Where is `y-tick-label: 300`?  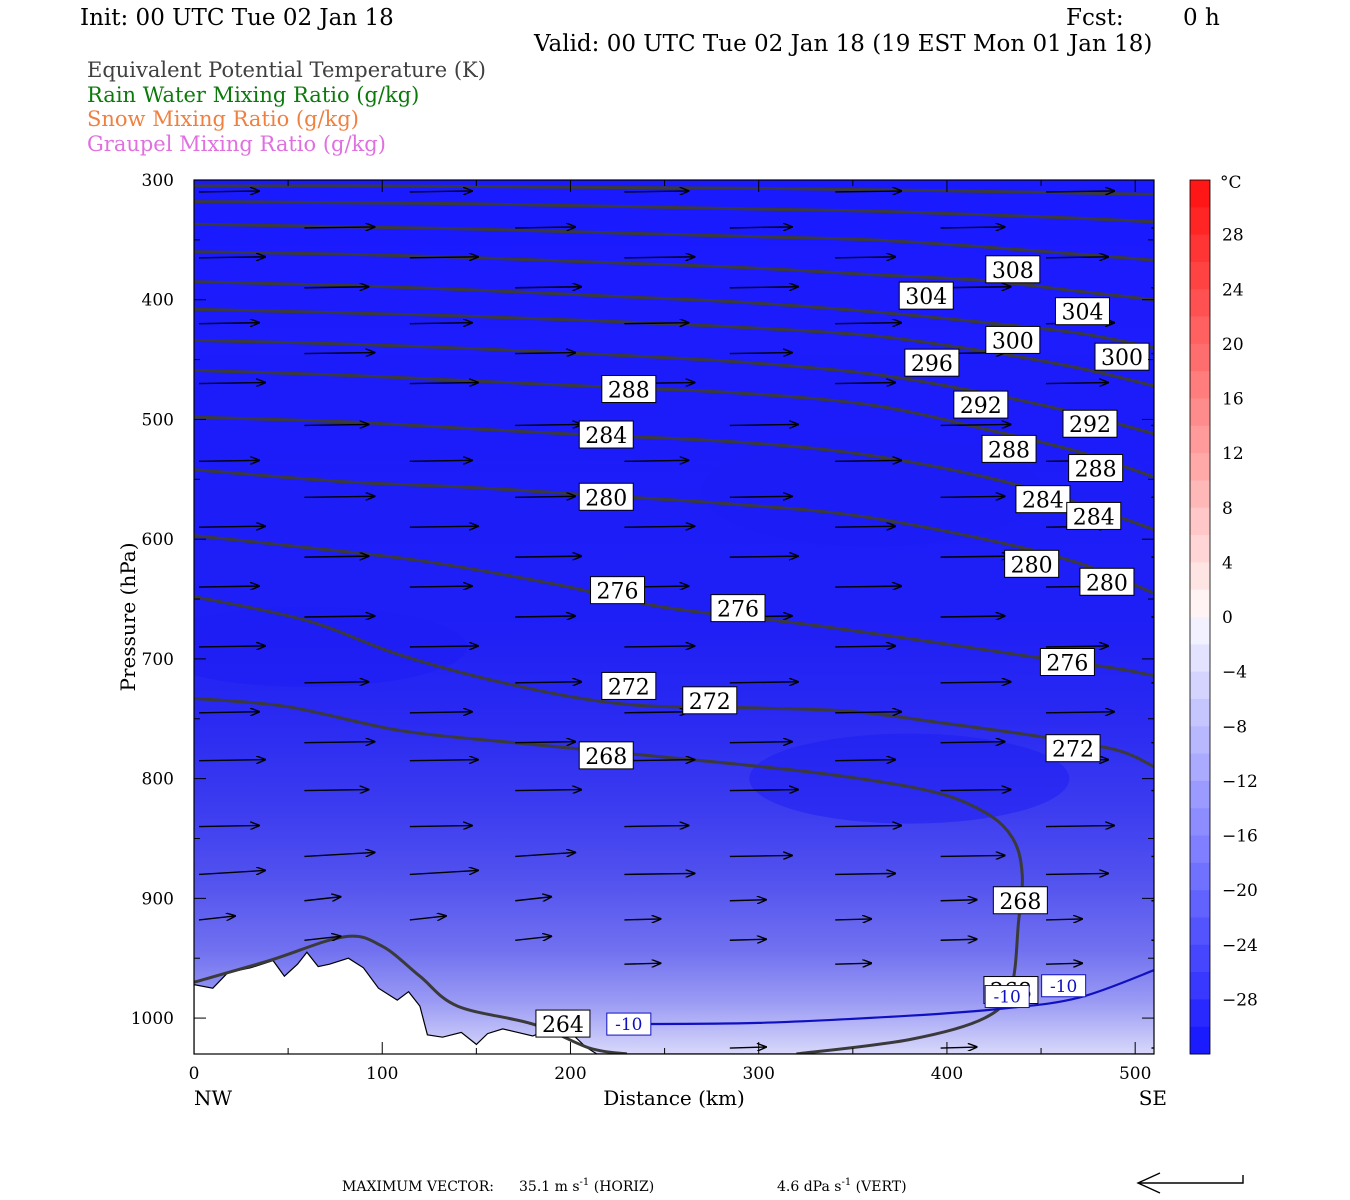
y-tick-label: 300 is located at coordinates (158, 181).